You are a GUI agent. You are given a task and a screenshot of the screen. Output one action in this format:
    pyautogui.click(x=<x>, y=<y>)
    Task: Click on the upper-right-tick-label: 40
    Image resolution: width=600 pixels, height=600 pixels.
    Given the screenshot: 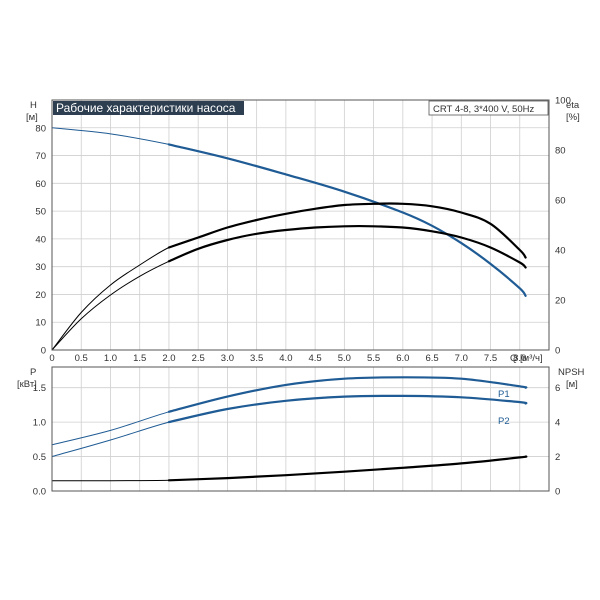 What is the action you would take?
    pyautogui.click(x=560, y=251)
    